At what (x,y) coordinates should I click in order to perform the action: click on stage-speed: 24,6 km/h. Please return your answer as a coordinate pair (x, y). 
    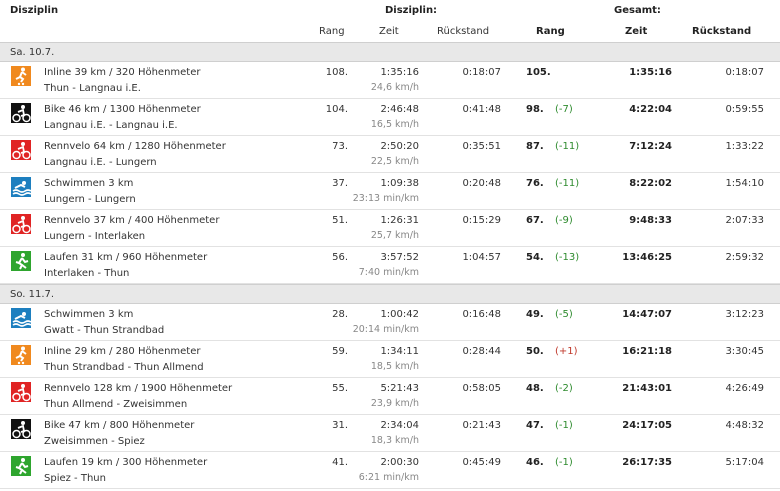
    Looking at the image, I should click on (394, 87).